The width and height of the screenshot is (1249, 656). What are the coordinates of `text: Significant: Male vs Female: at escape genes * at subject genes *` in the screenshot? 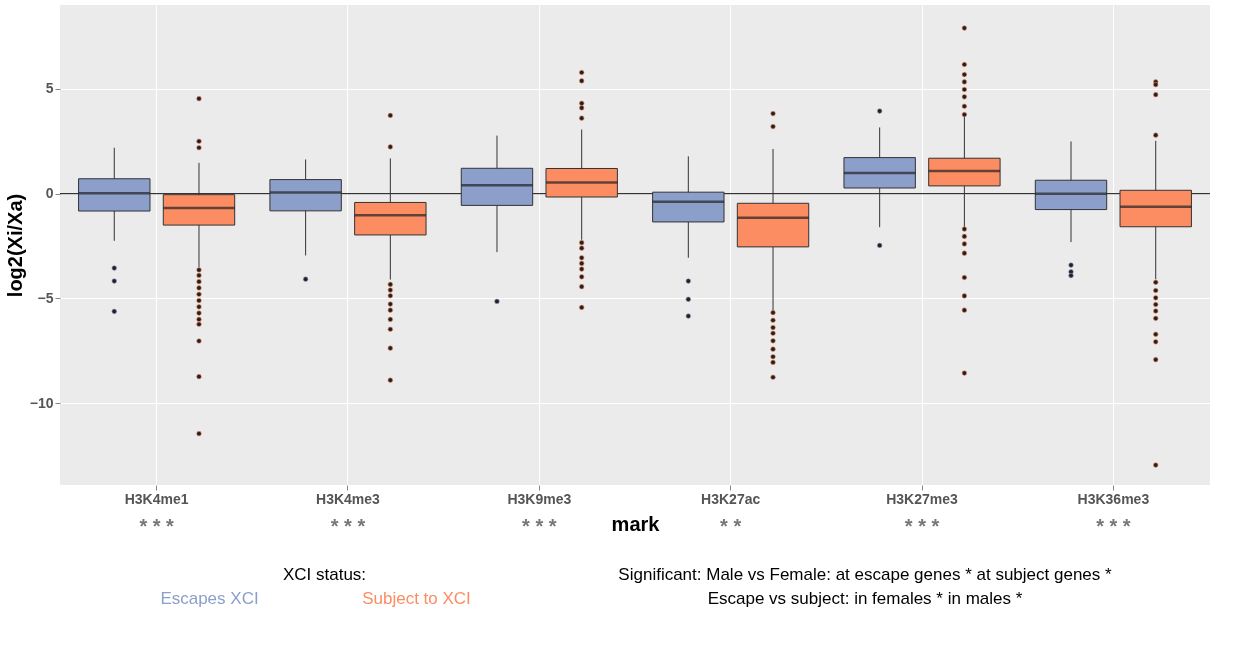 It's located at (865, 574).